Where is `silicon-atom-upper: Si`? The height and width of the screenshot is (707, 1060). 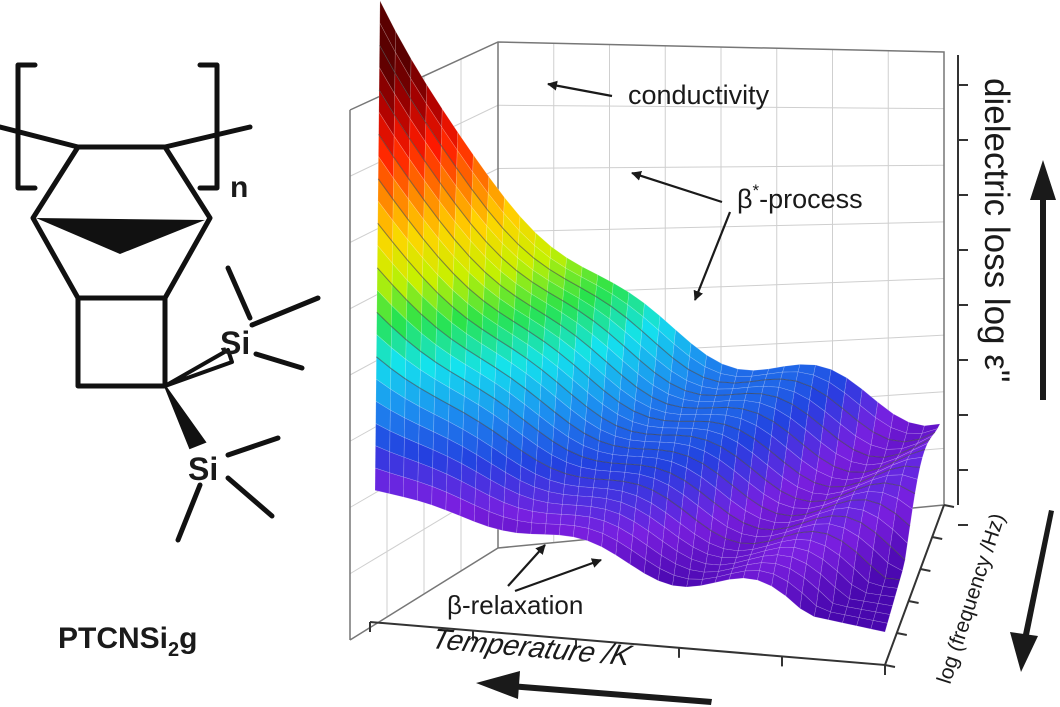 silicon-atom-upper: Si is located at coordinates (235, 343).